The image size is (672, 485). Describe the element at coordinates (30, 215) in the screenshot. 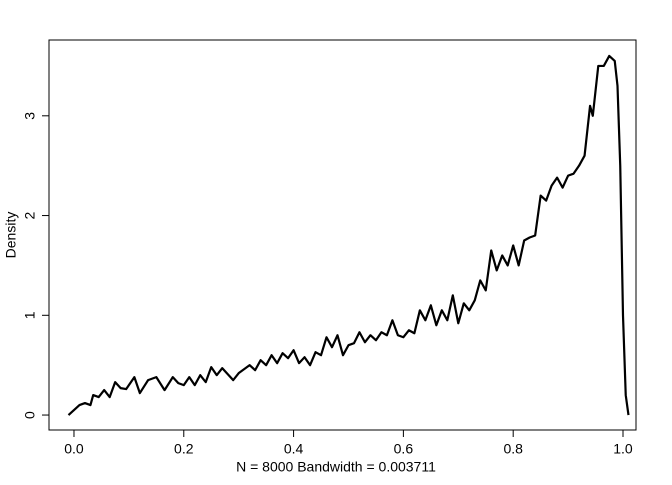

I see `y-tick-label: 2` at that location.